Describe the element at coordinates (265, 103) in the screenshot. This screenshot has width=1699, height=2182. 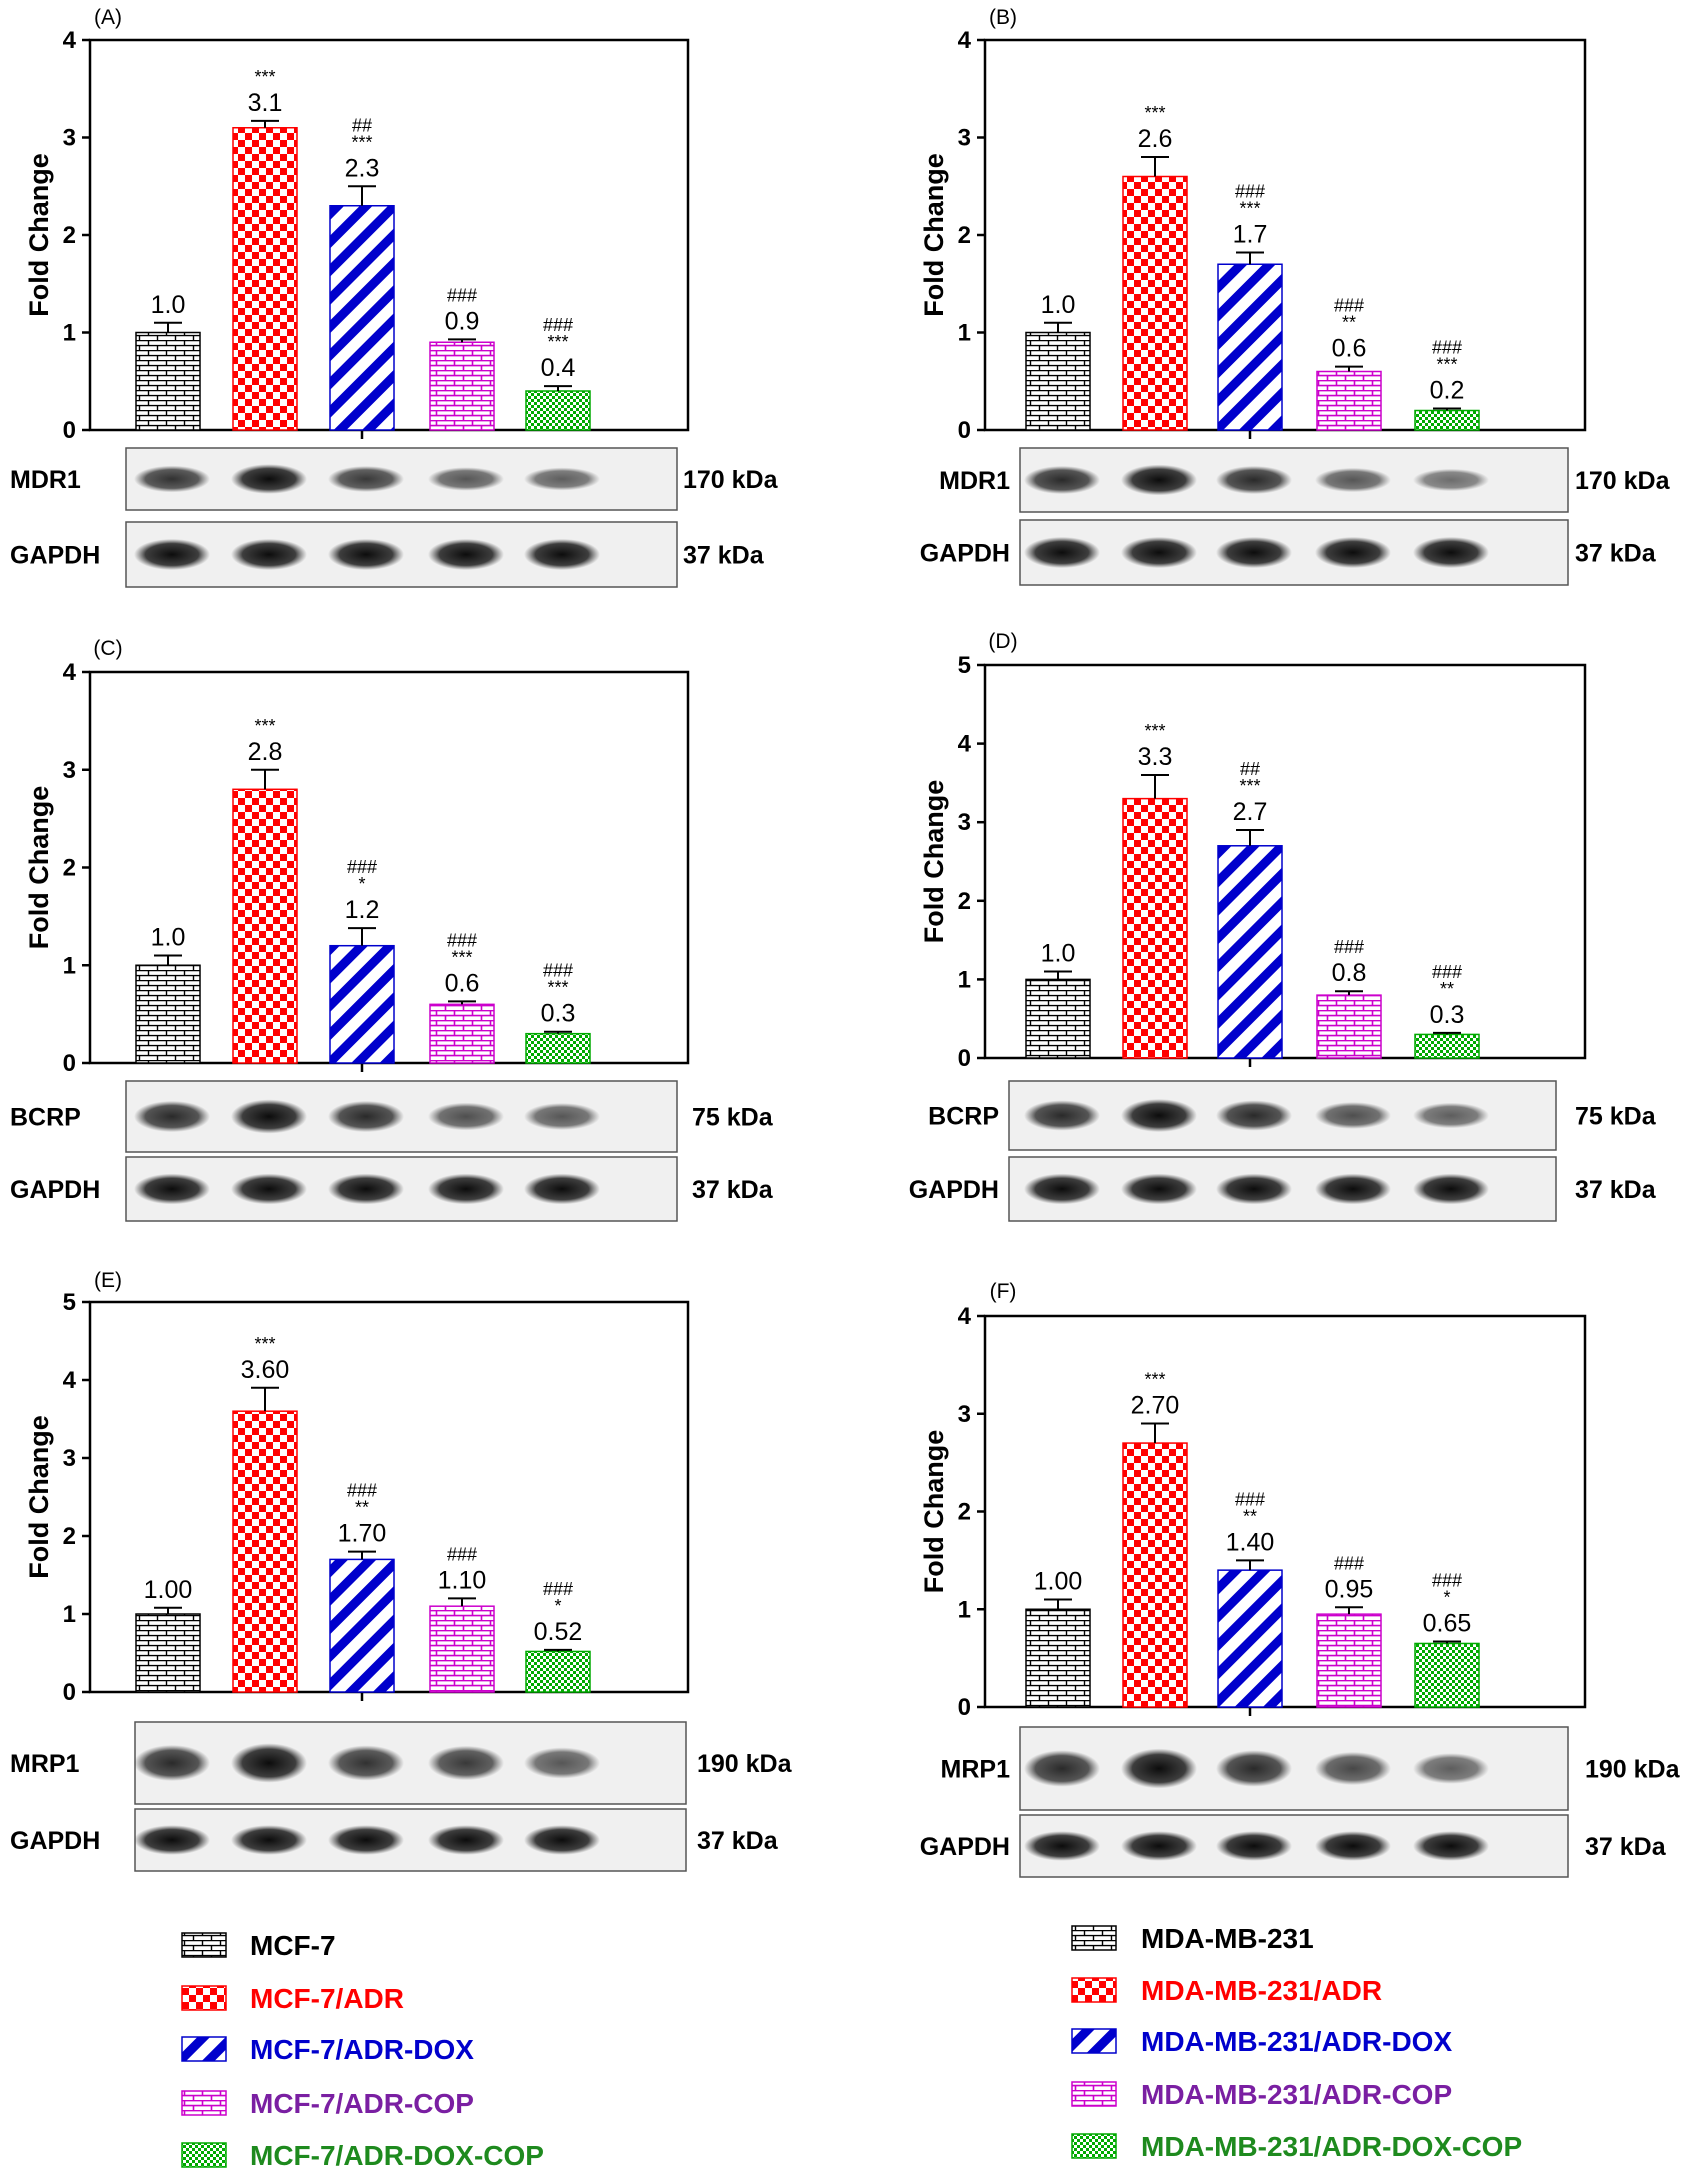
I see `value-label: 3.1` at that location.